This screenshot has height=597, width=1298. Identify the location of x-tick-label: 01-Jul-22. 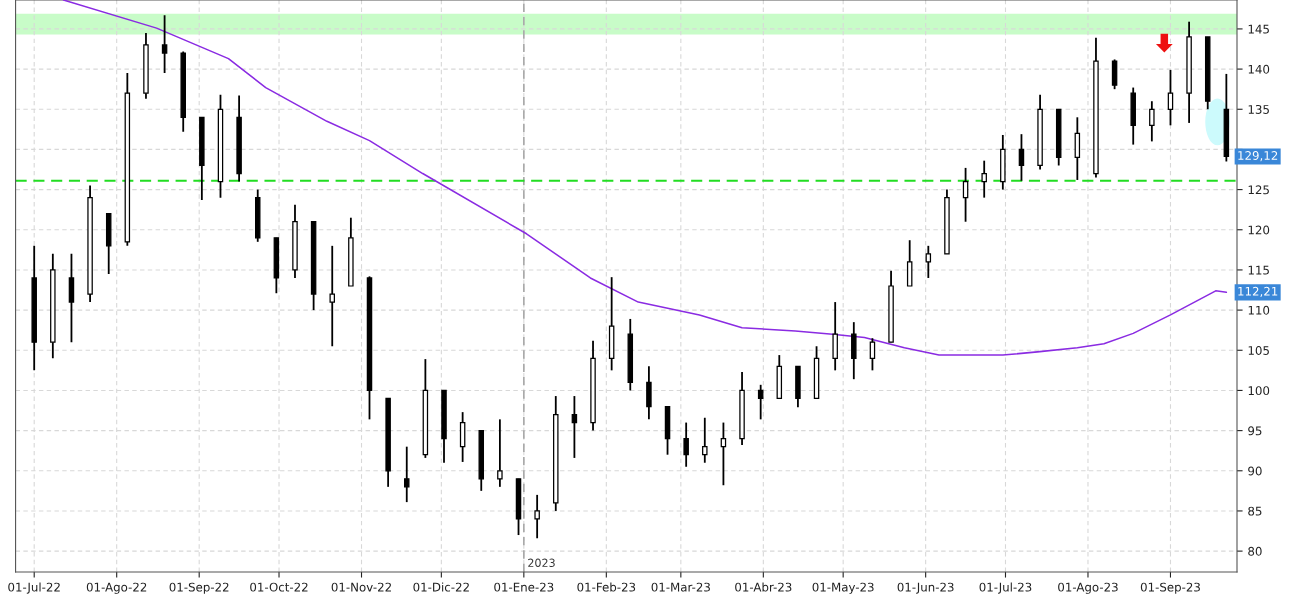
(34, 588).